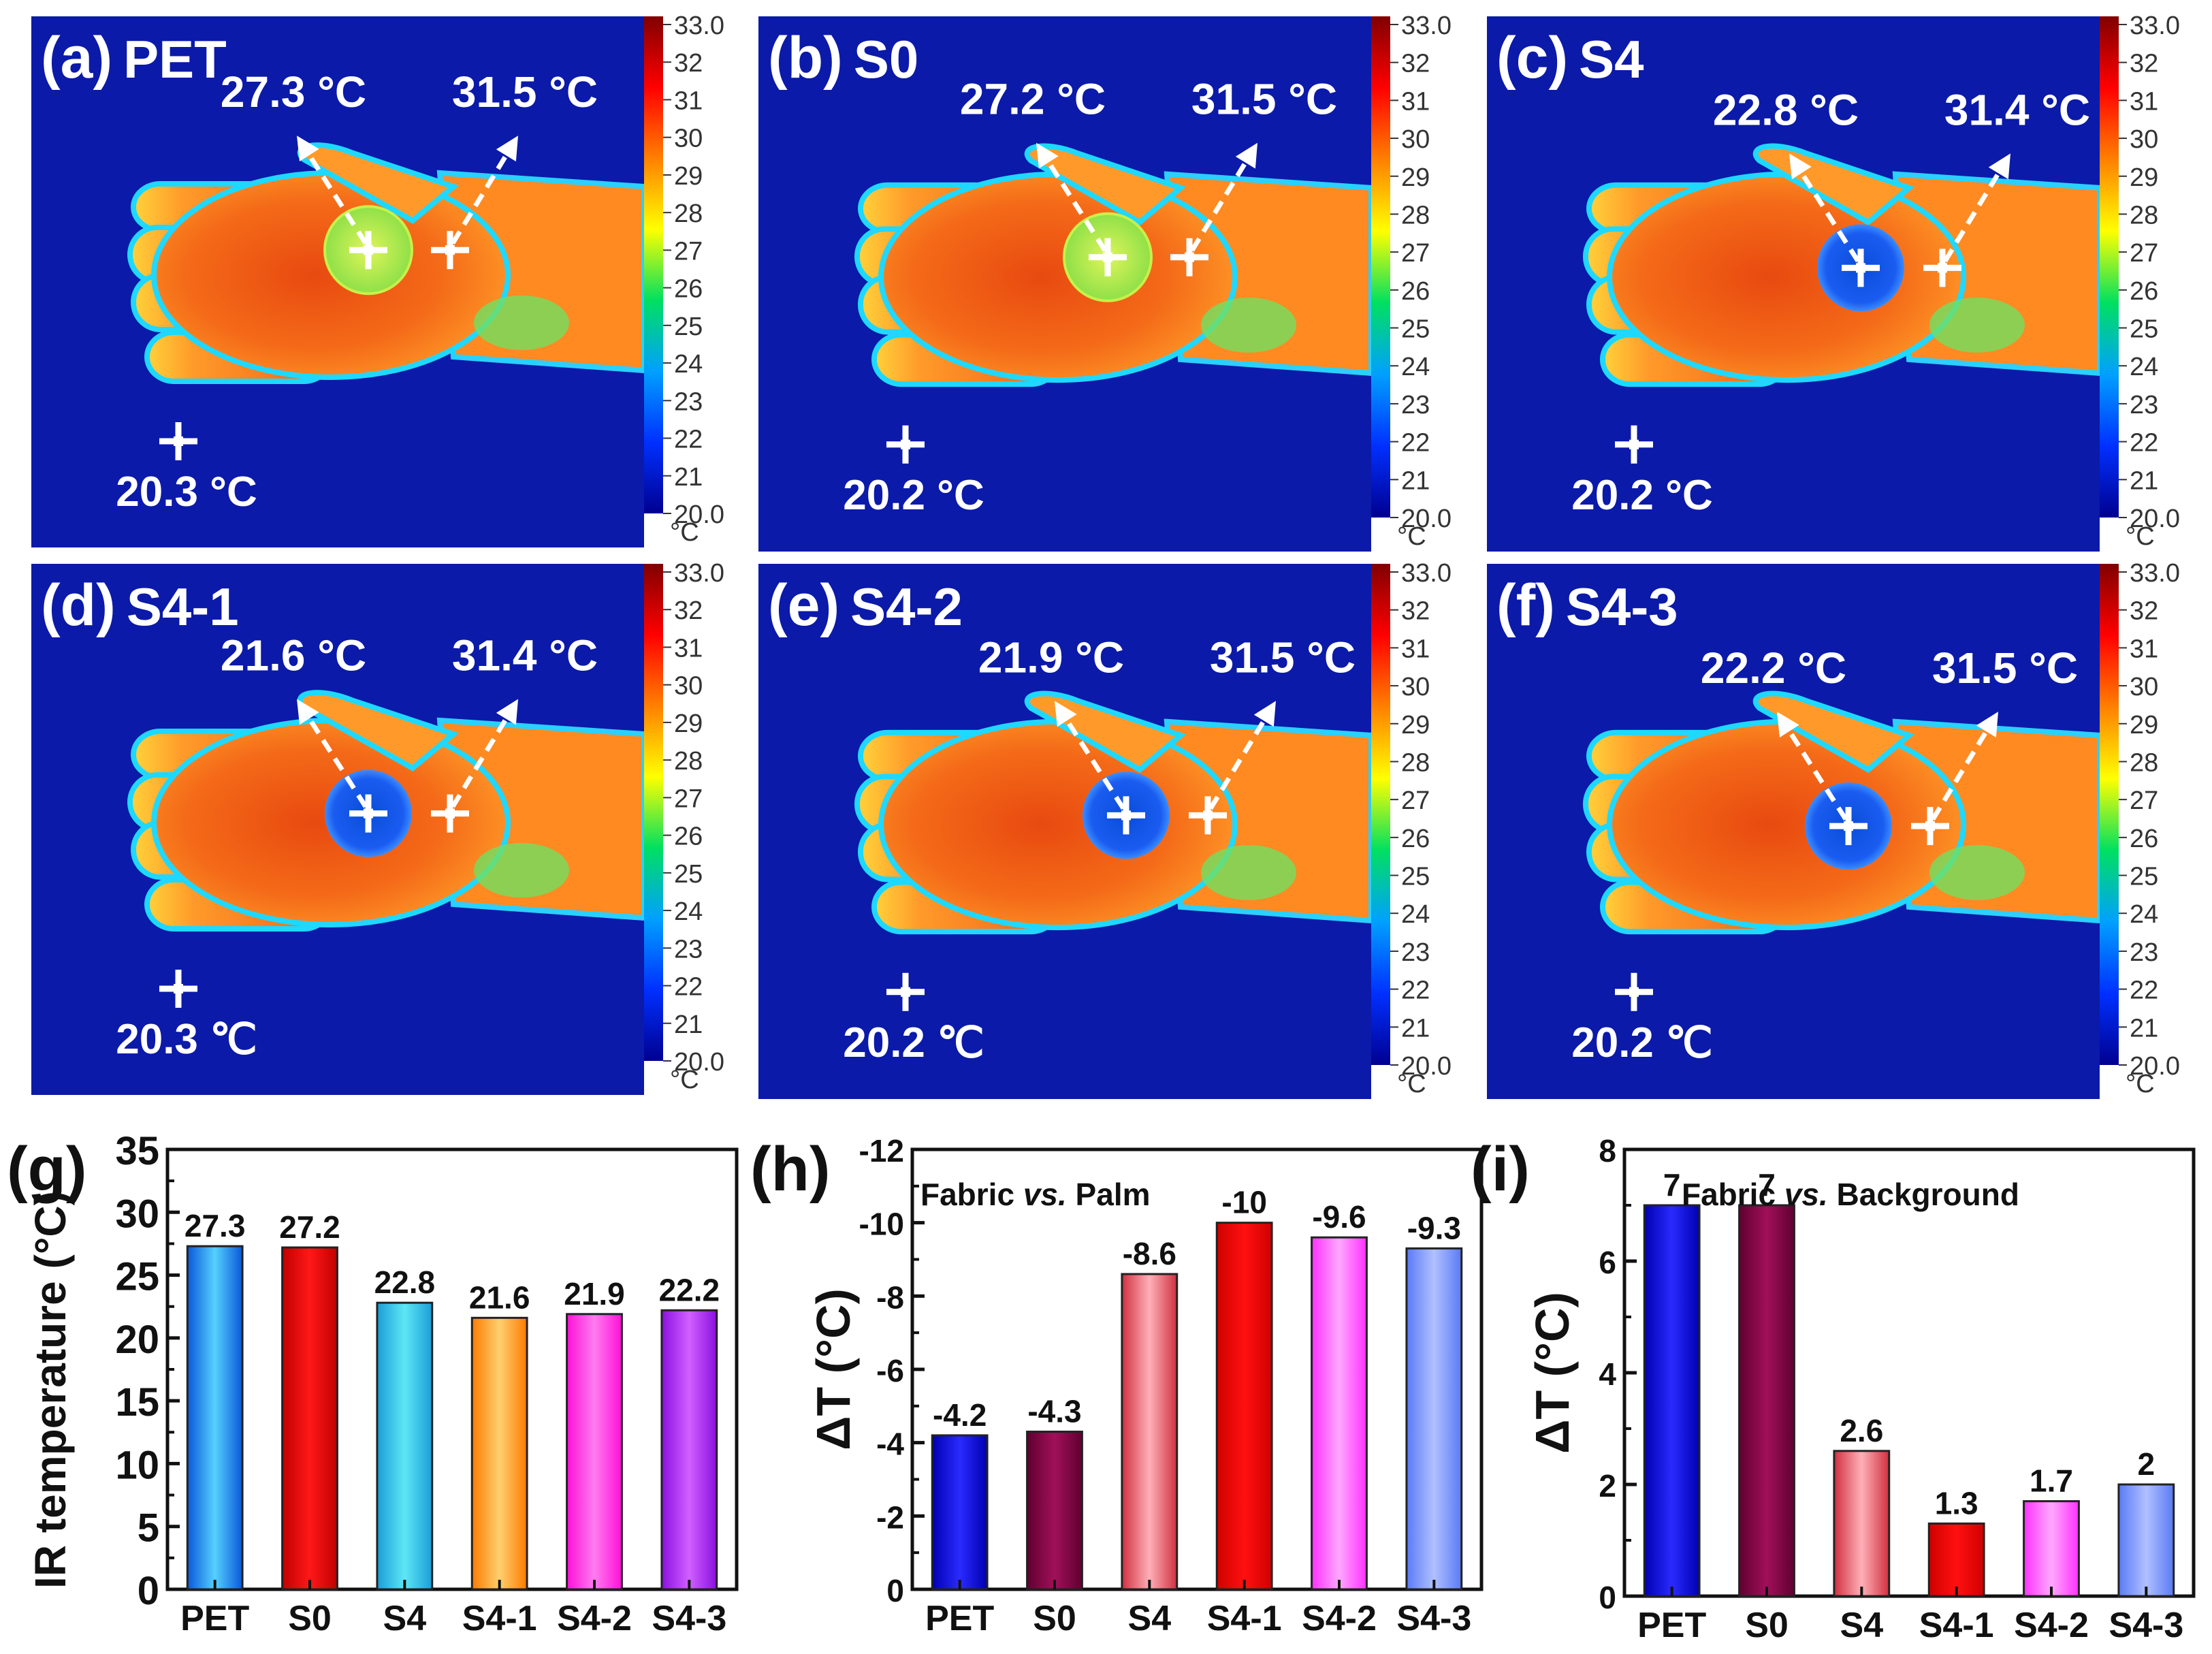 This screenshot has width=2212, height=1654. I want to click on y-tick-label: 10, so click(137, 1465).